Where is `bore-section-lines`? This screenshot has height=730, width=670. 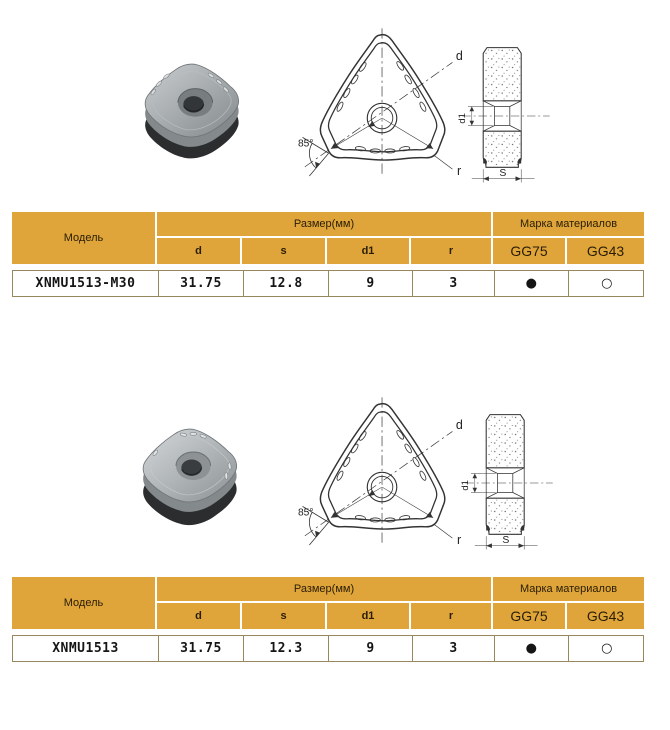 bore-section-lines is located at coordinates (502, 116).